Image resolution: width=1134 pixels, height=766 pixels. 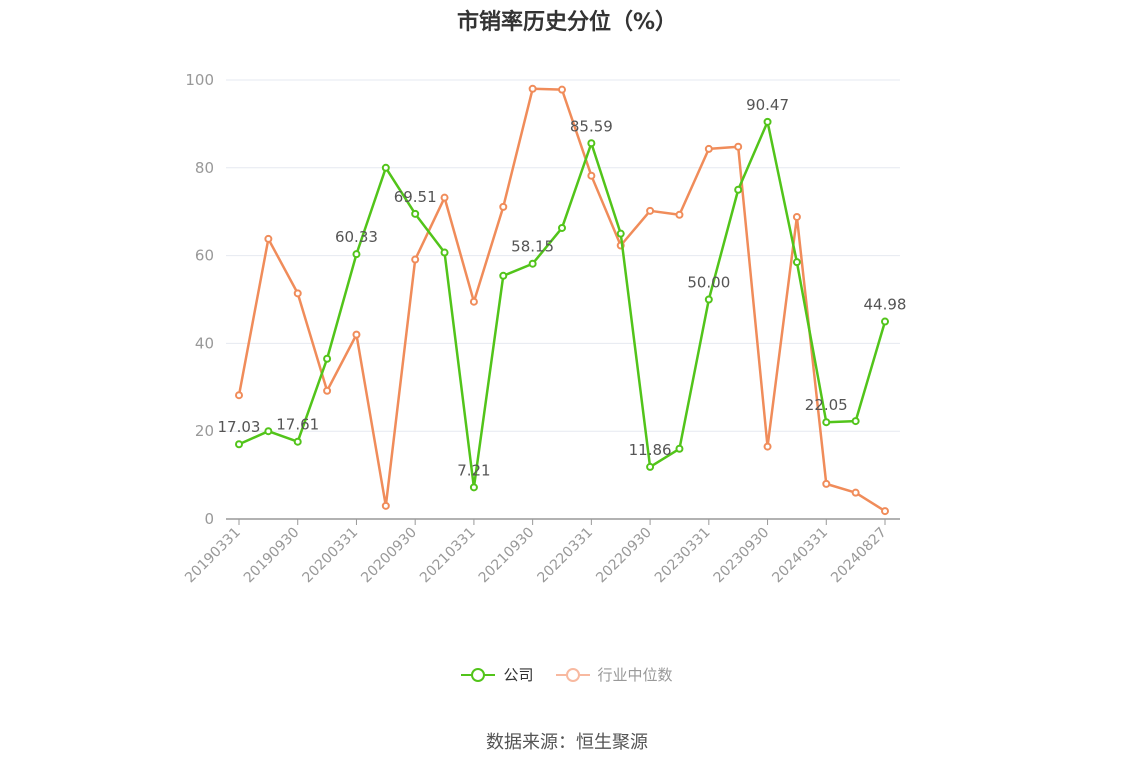 I want to click on data-label: 58.15, so click(x=532, y=247).